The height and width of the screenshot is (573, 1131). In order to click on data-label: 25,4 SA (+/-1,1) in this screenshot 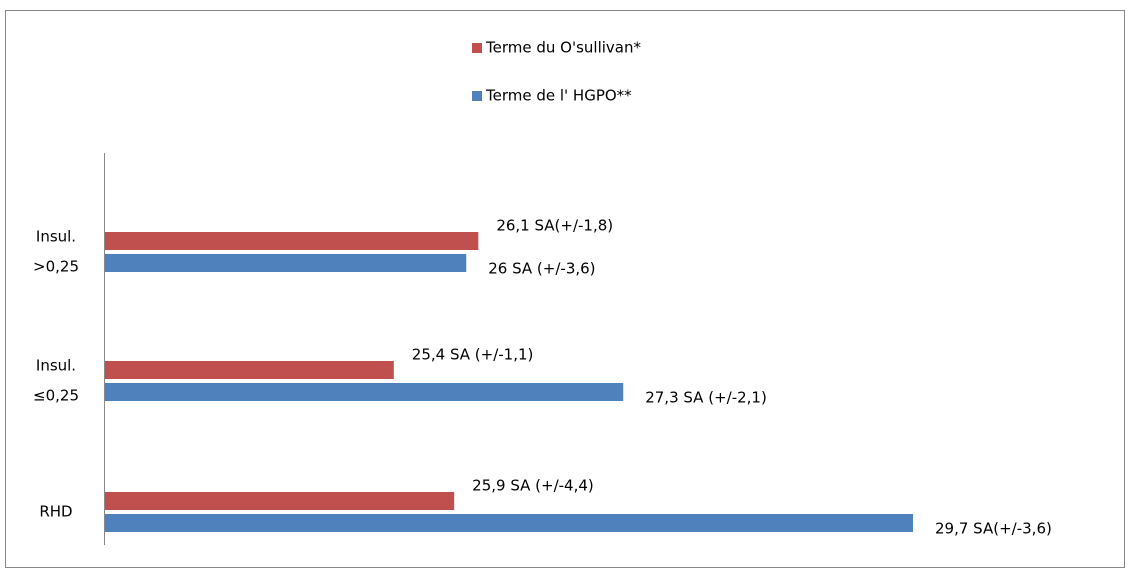, I will do `click(473, 355)`.